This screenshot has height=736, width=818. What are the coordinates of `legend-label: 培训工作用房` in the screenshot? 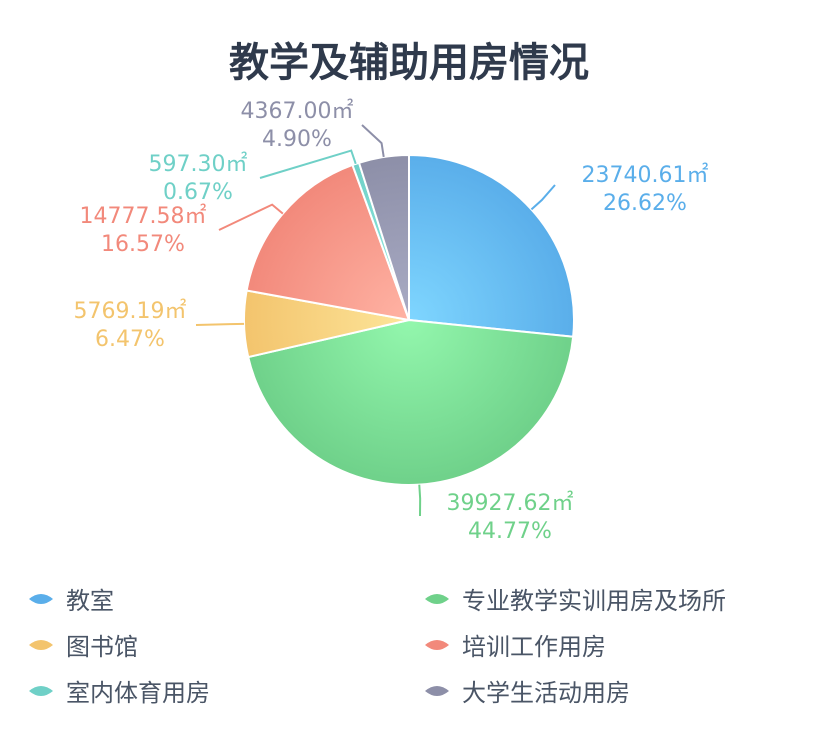 It's located at (534, 646).